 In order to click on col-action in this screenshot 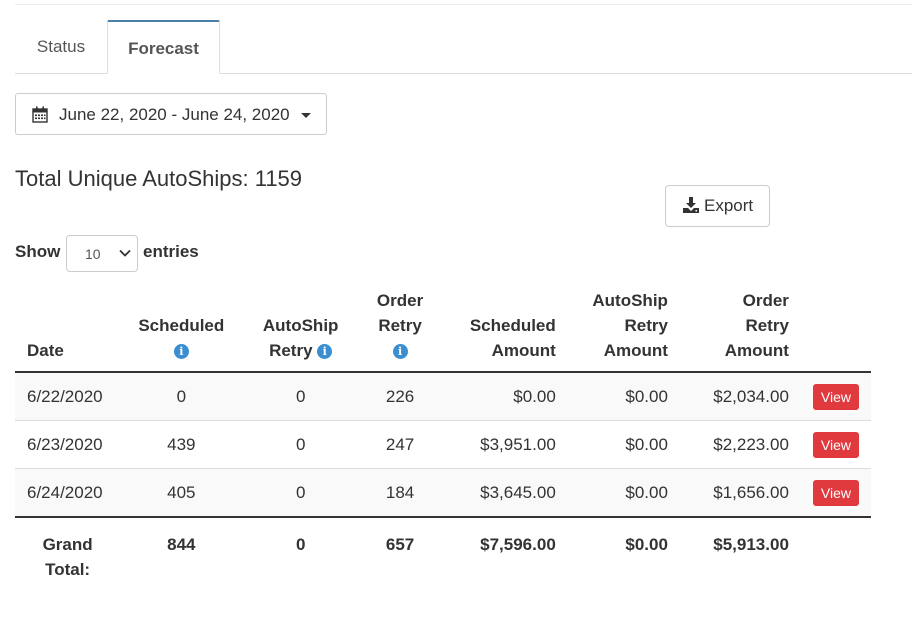, I will do `click(835, 326)`.